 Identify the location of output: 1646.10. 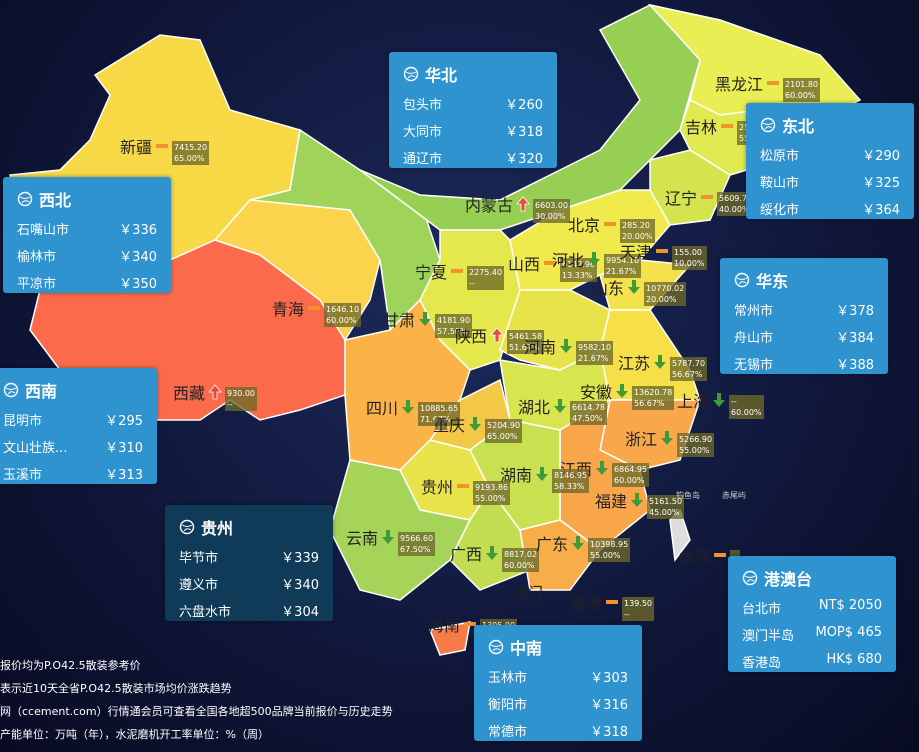
(343, 309).